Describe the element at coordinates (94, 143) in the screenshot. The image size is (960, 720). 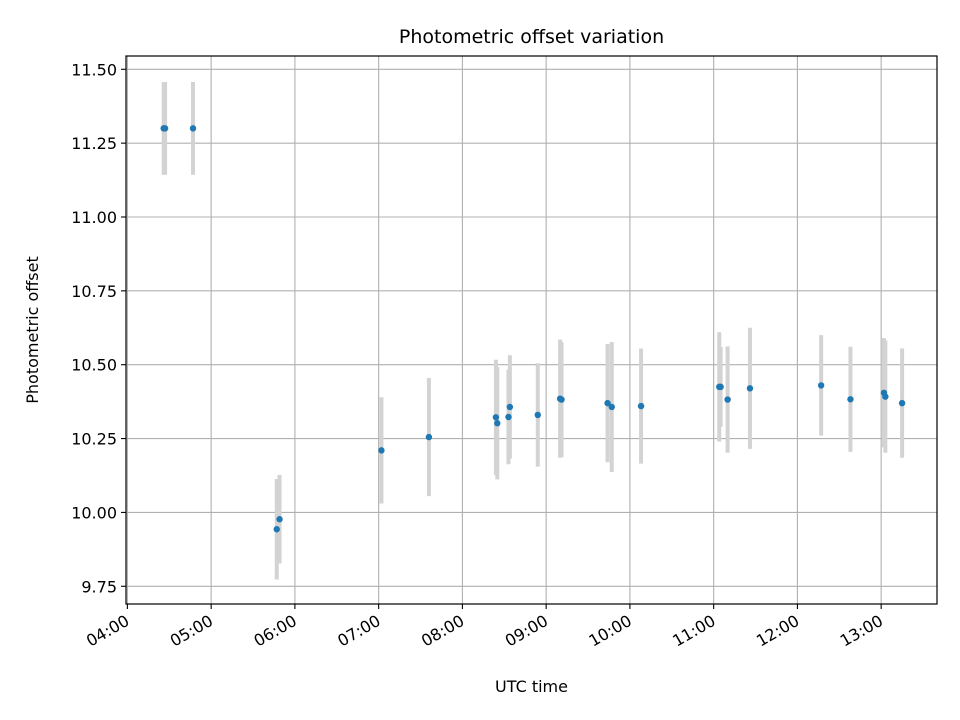
I see `y-tick-label: 11.25` at that location.